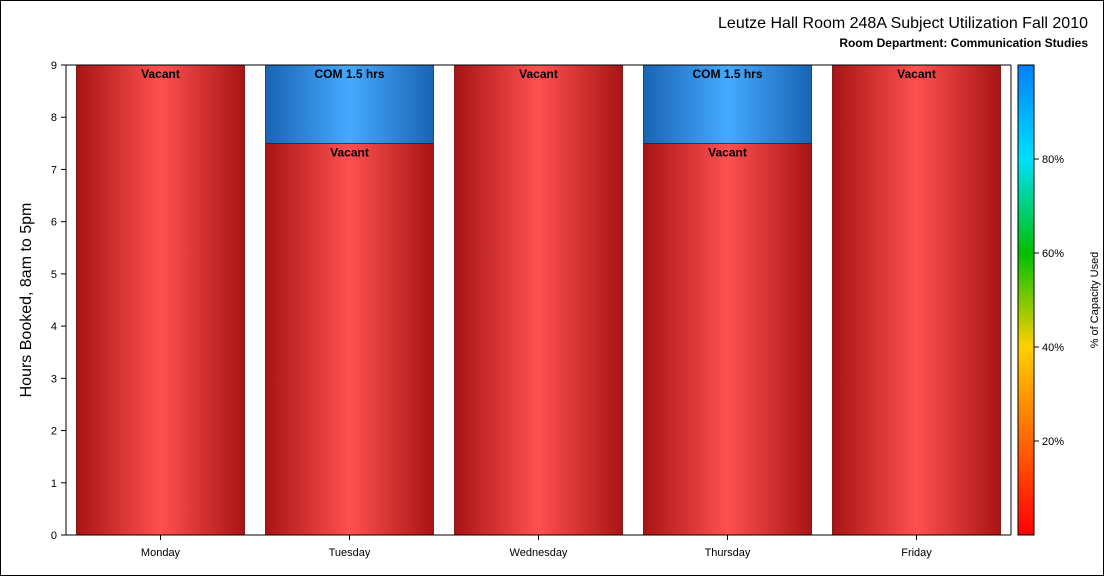  I want to click on colorbar-label: % of Capacity Used, so click(1095, 300).